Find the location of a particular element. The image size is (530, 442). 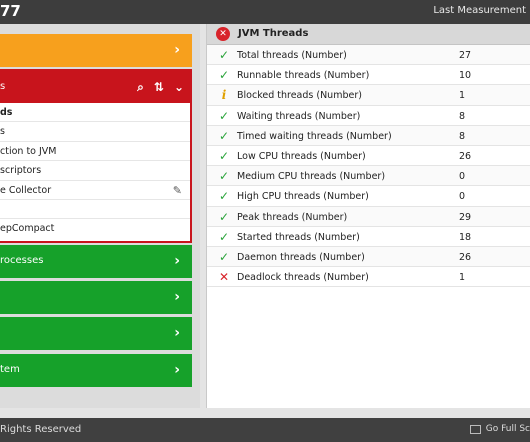

x-icon: ✕ is located at coordinates (224, 277).